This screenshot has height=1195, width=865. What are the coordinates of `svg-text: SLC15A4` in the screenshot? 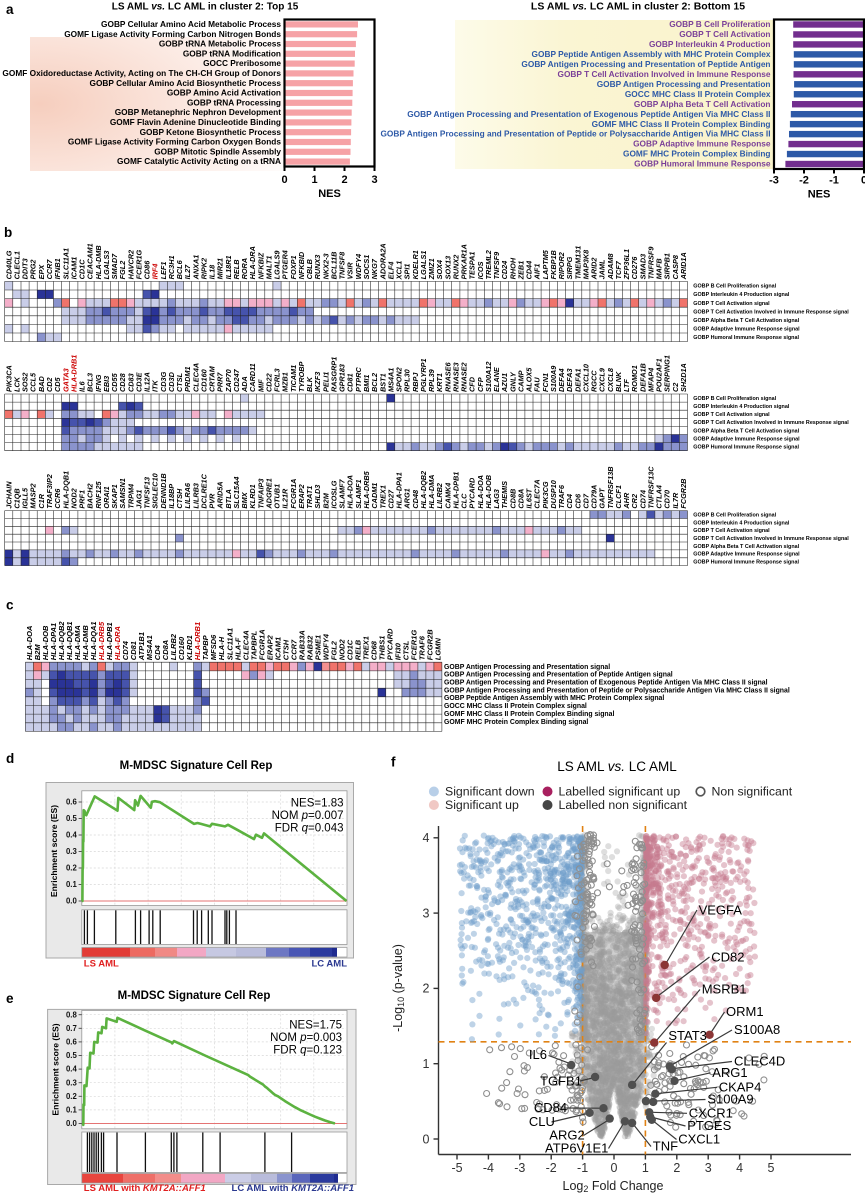 It's located at (236, 493).